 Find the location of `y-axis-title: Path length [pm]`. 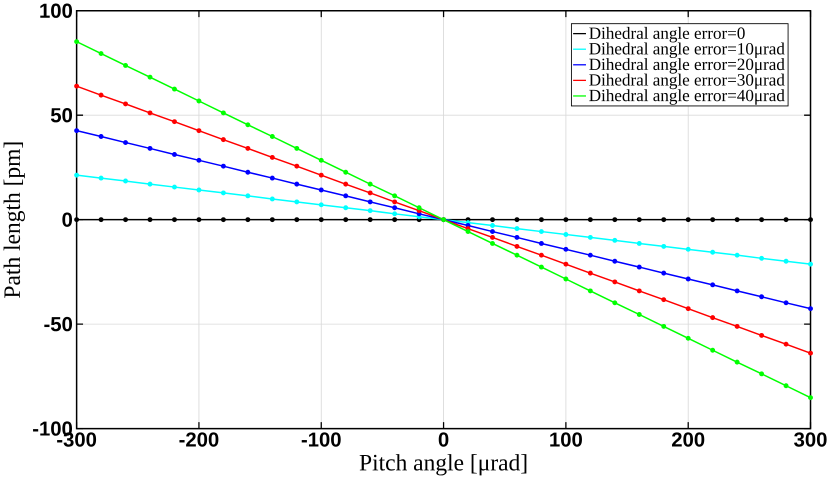

y-axis-title: Path length [pm] is located at coordinates (14, 220).